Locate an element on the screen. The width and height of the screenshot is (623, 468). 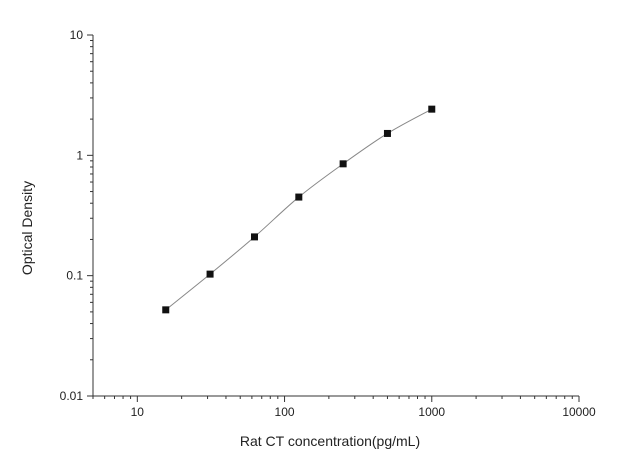
x-tick-label: 10 is located at coordinates (138, 412).